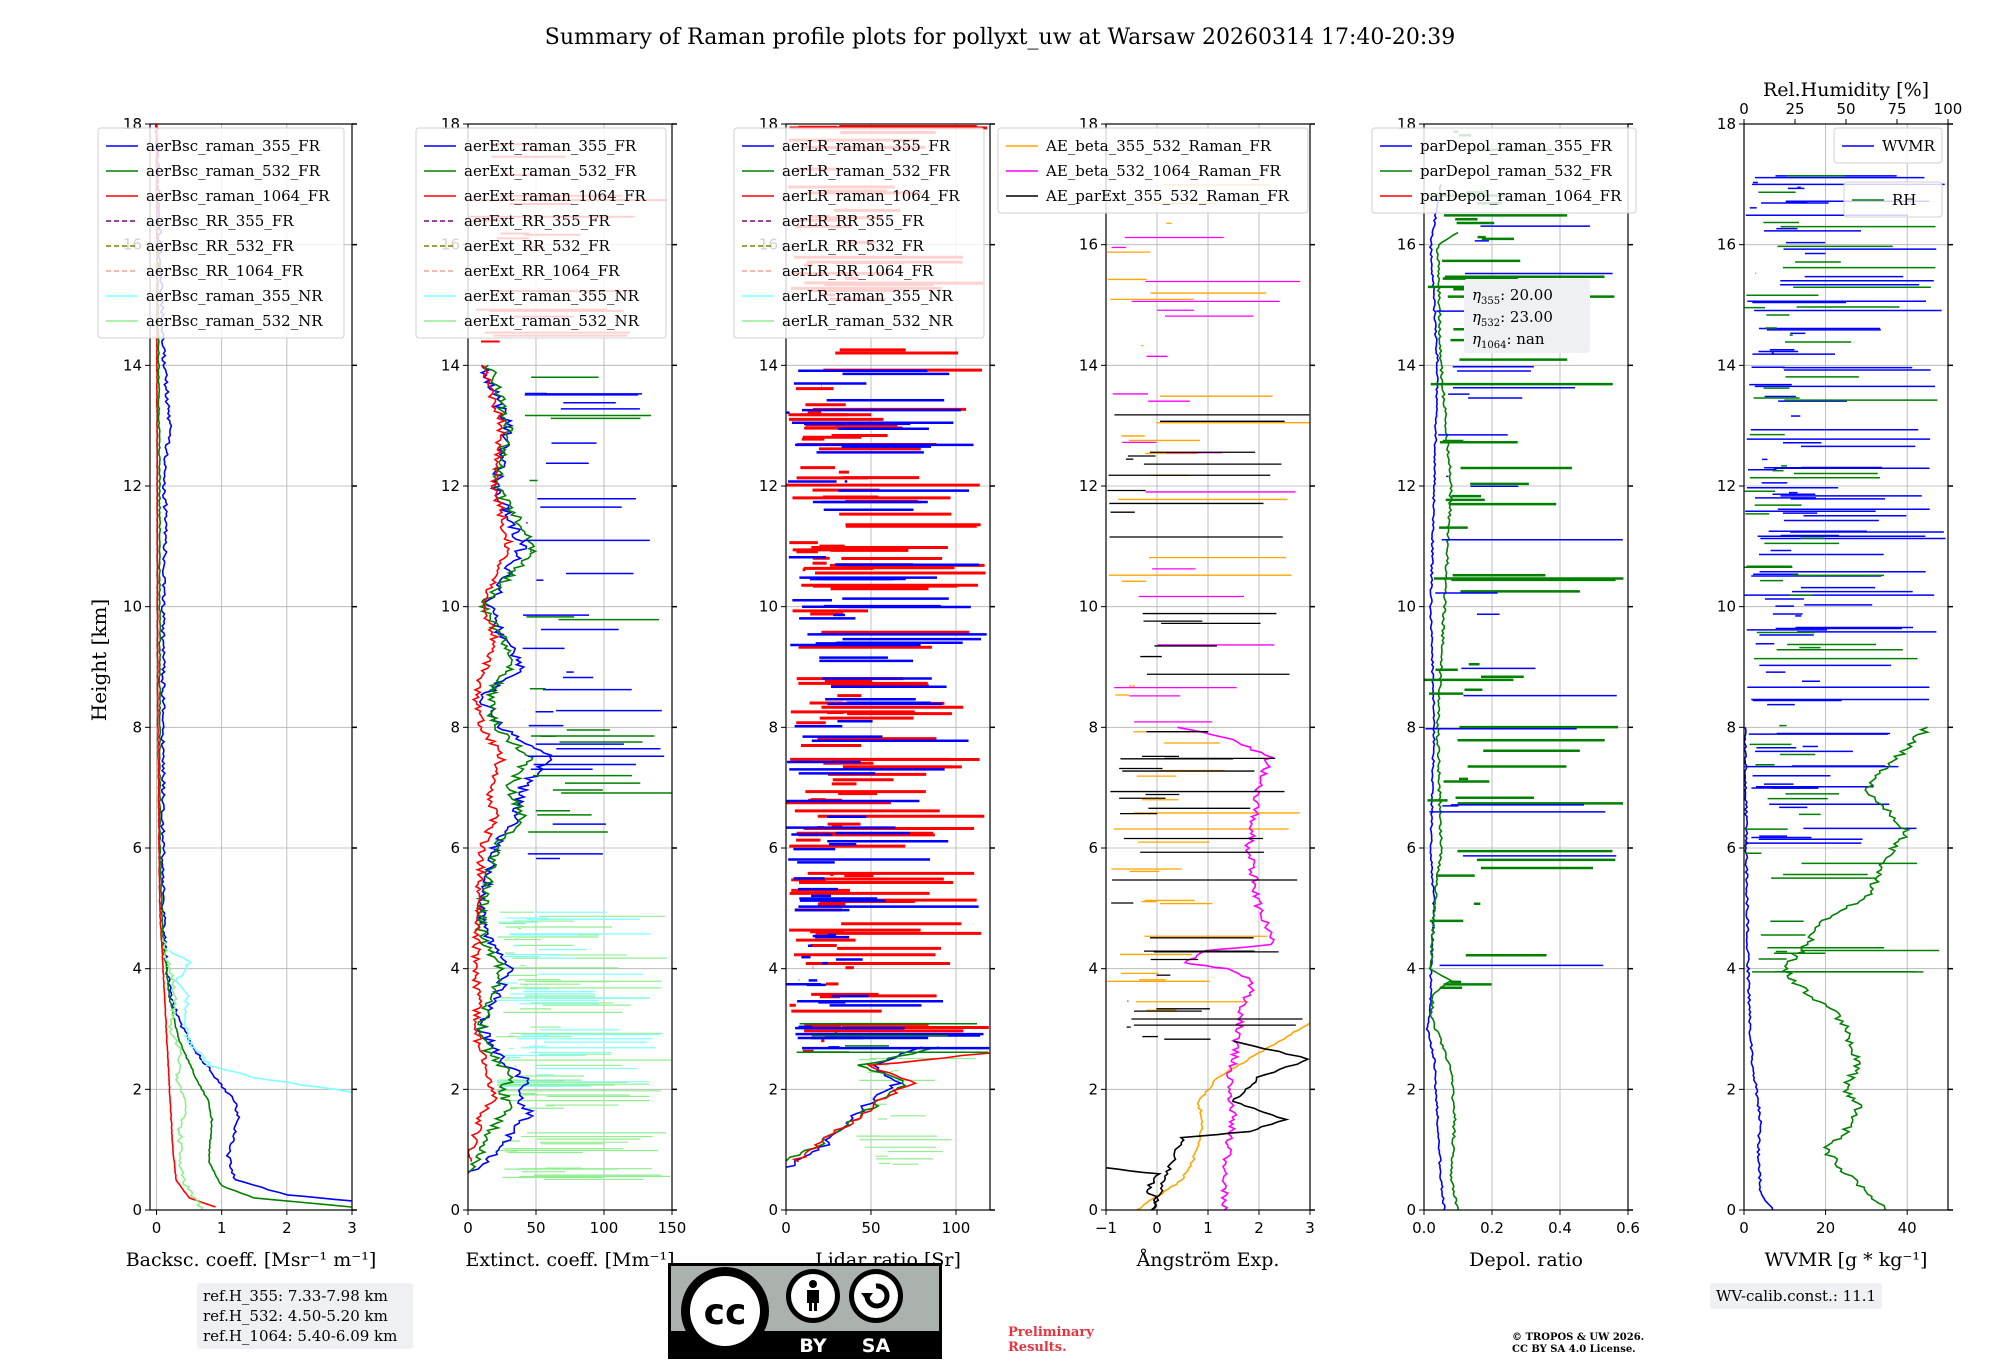 This screenshot has height=1363, width=2000. Describe the element at coordinates (1512, 318) in the screenshot. I see `eta-line: η532: 23.00` at that location.